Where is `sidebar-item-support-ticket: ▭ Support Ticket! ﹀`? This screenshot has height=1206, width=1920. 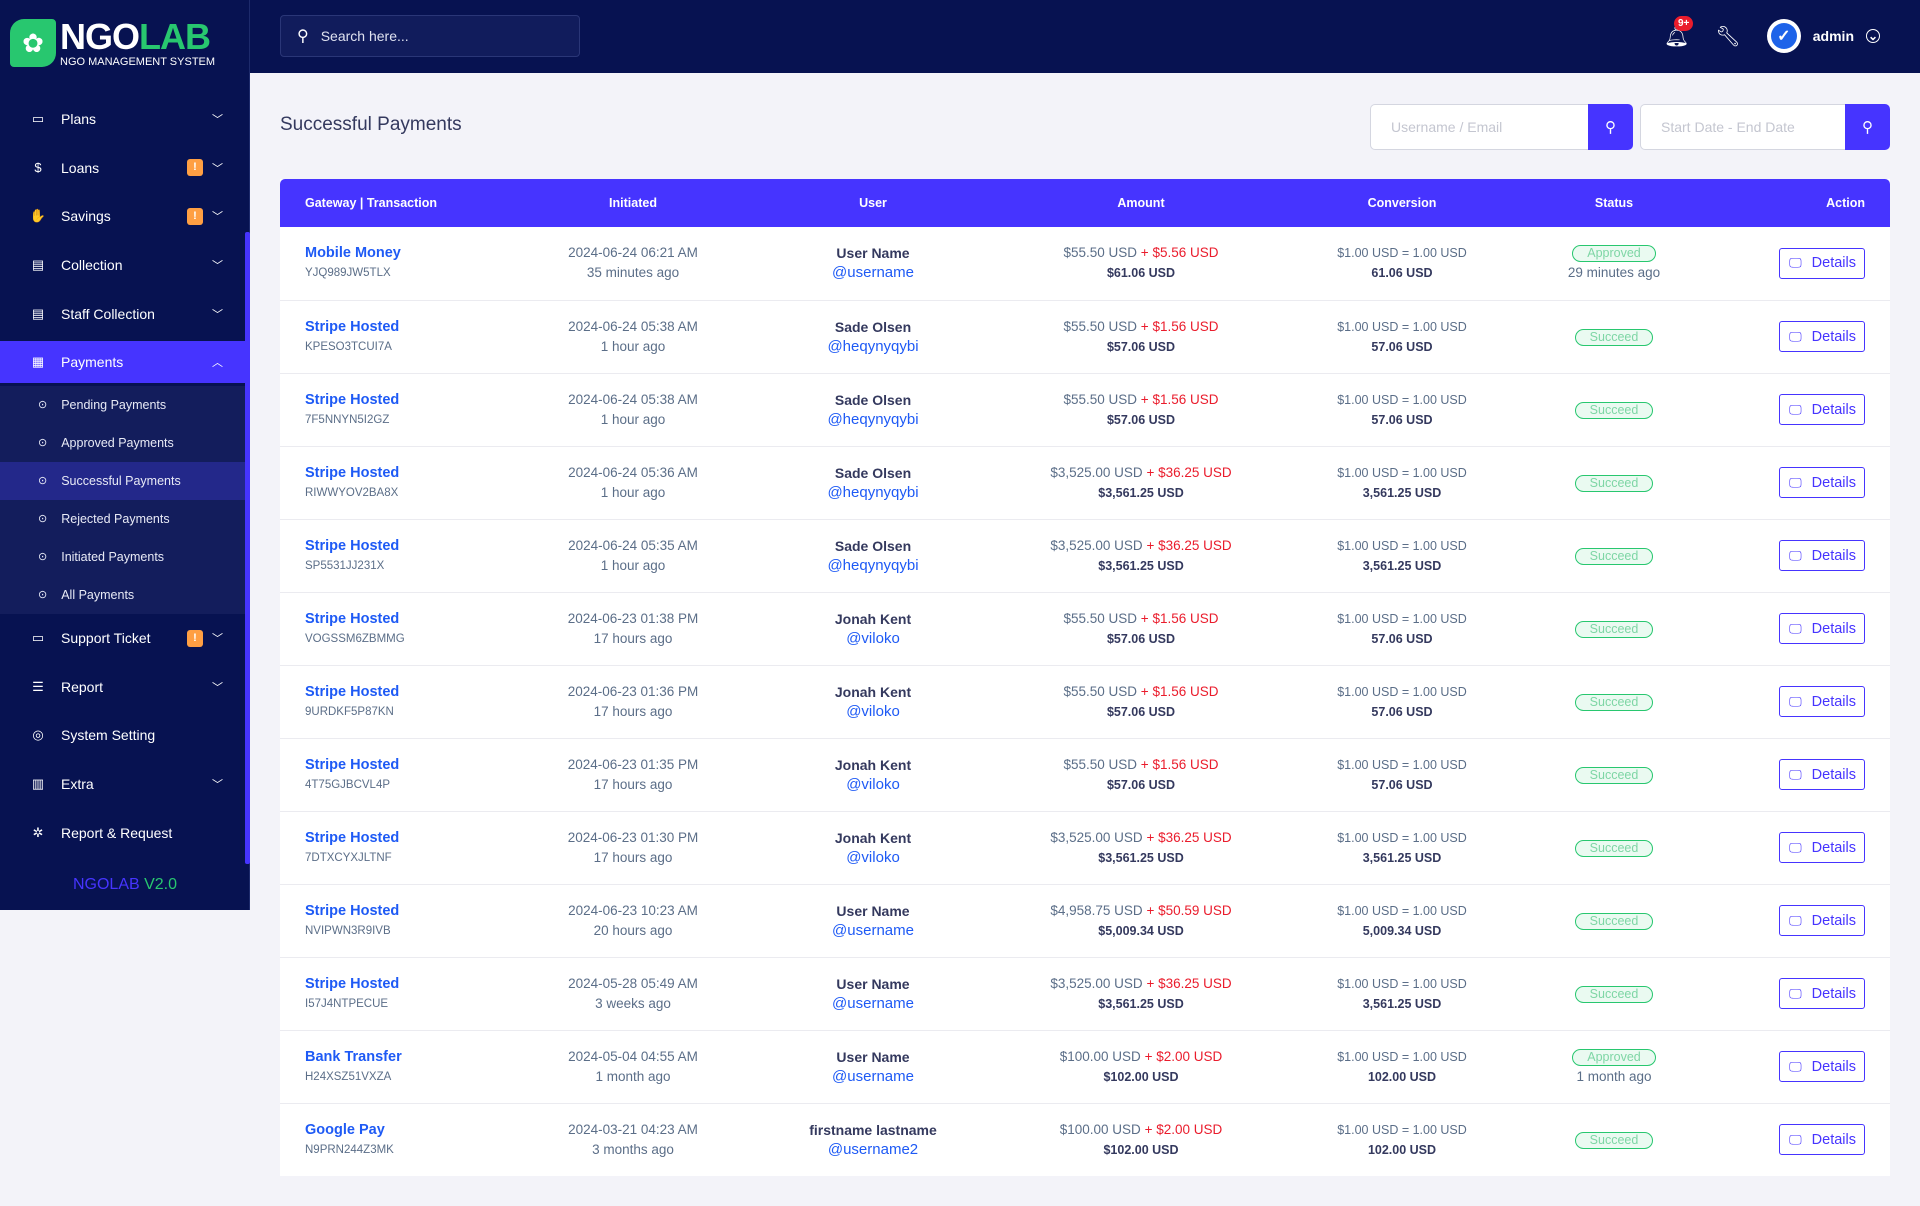
sidebar-item-support-ticket: ▭ Support Ticket! ﹀ is located at coordinates (122, 638).